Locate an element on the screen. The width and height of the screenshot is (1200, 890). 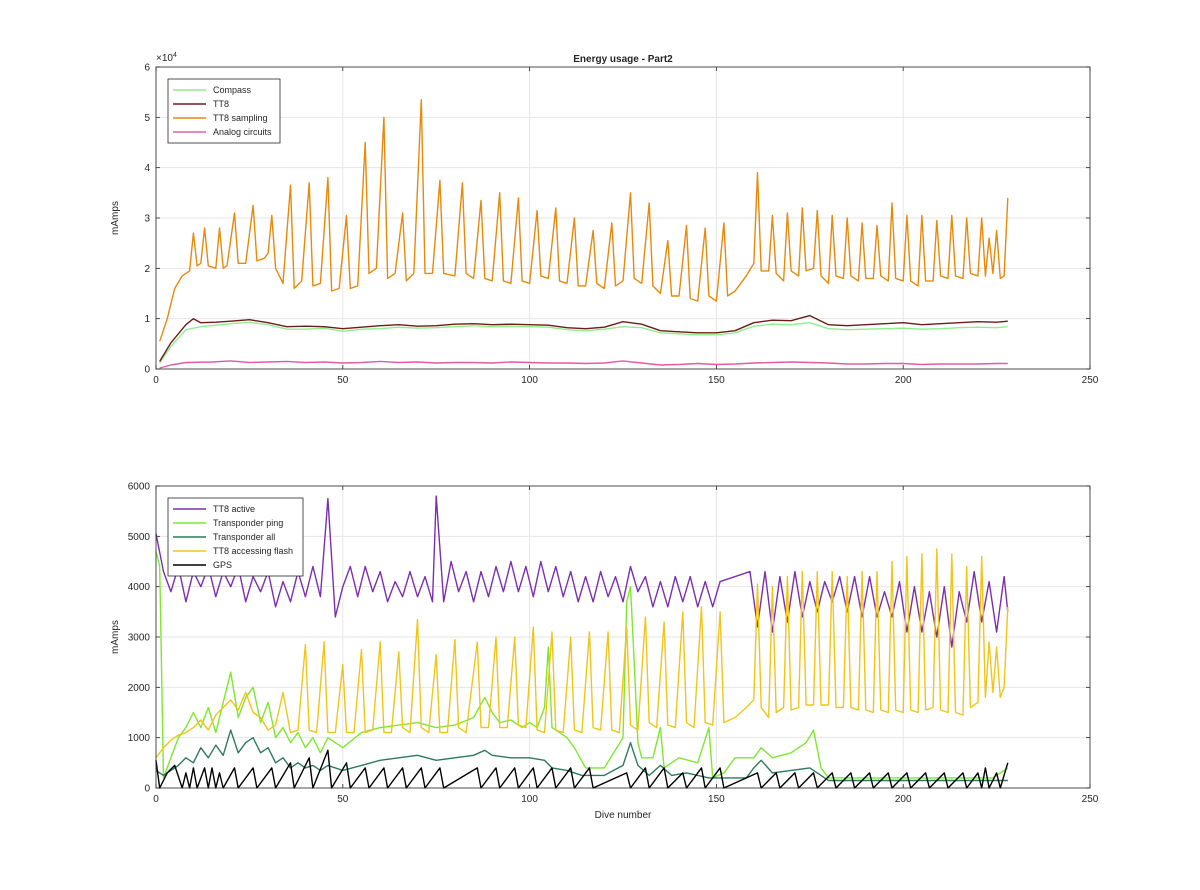
chart2-ytick-label: 2000 is located at coordinates (139, 688).